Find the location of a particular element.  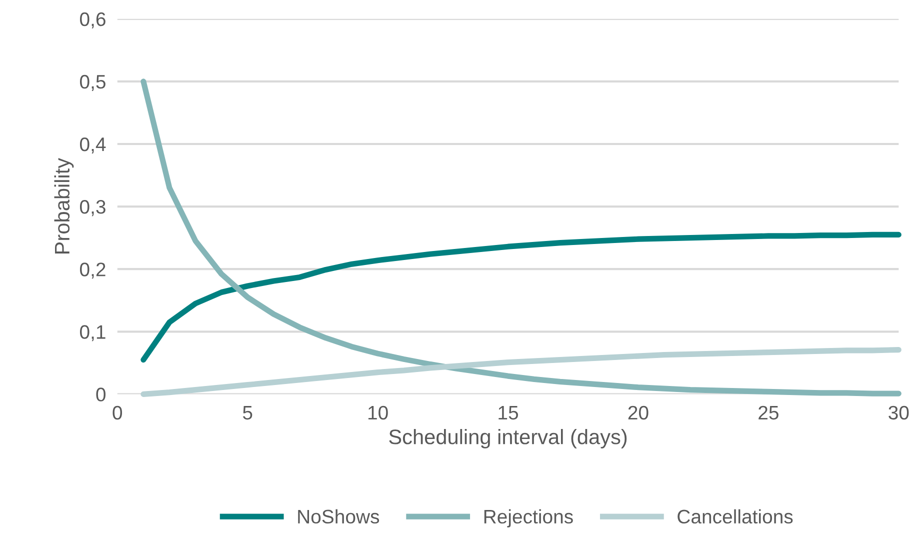

x-tick-label: 20 is located at coordinates (638, 413).